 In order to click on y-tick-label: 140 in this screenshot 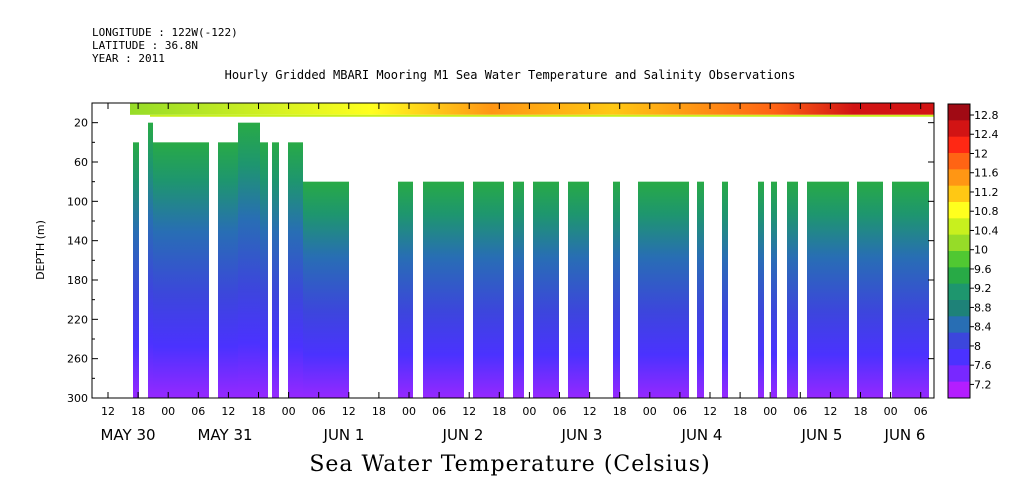, I will do `click(77, 241)`.